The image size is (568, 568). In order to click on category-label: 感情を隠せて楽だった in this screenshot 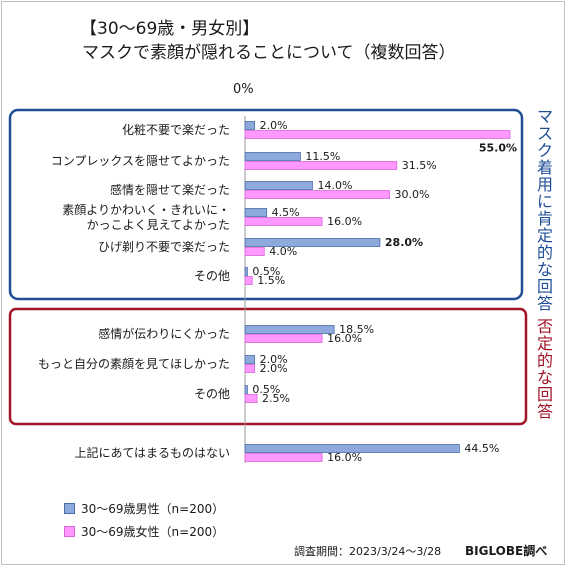, I will do `click(170, 189)`.